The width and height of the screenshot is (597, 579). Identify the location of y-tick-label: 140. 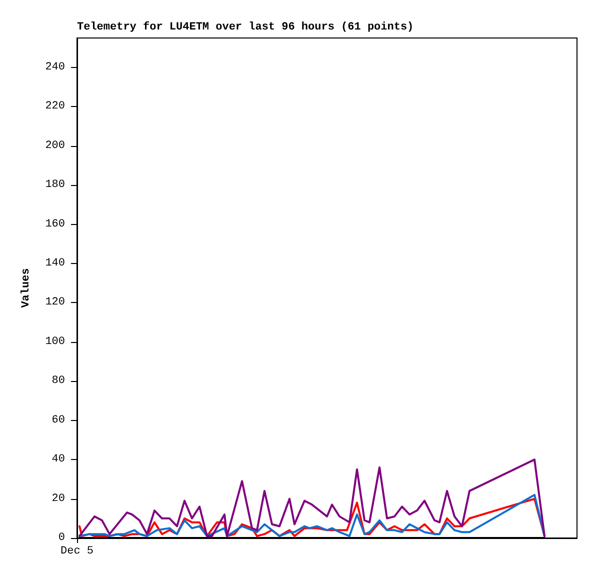
(55, 263).